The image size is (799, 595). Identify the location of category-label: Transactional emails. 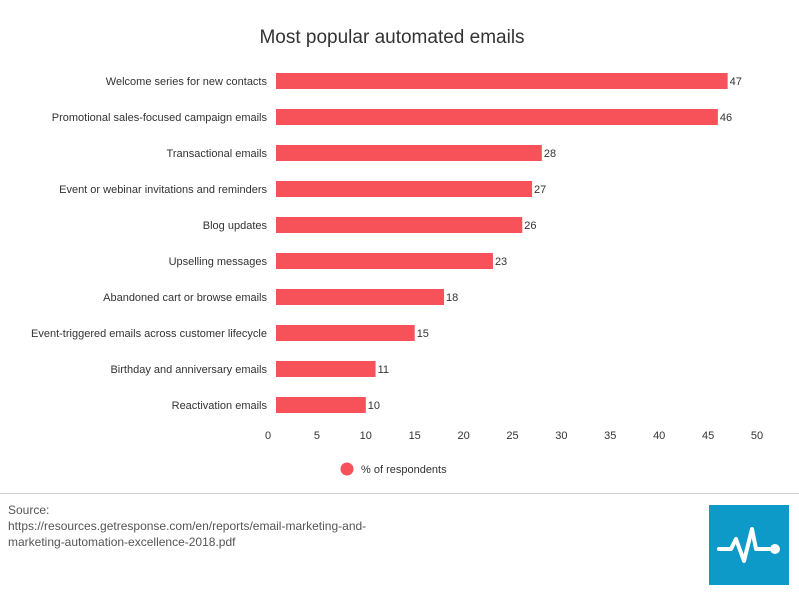
(217, 154).